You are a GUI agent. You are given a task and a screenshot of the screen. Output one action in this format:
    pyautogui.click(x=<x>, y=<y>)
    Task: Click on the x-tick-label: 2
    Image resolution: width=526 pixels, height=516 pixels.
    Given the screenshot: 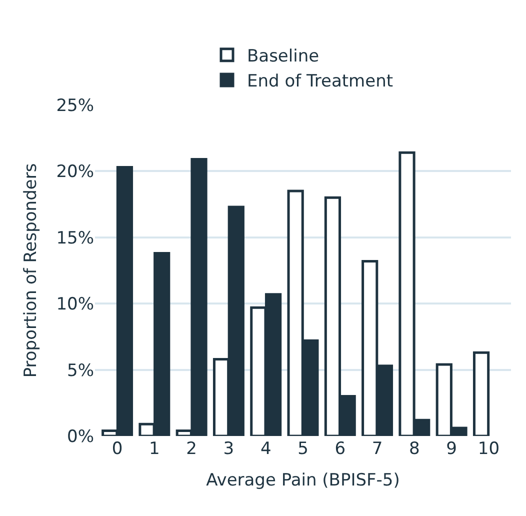 What is the action you would take?
    pyautogui.click(x=191, y=449)
    